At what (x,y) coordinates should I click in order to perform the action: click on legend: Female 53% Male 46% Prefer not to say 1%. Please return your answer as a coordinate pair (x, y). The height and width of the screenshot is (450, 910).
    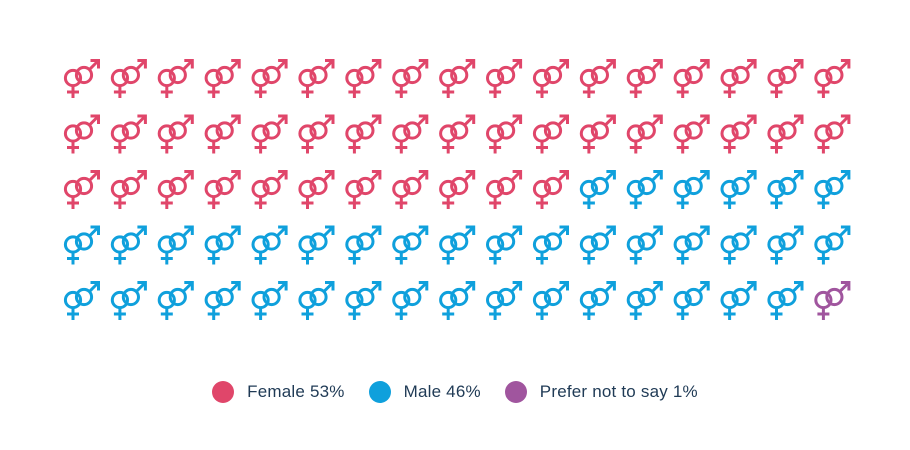
    Looking at the image, I should click on (455, 392).